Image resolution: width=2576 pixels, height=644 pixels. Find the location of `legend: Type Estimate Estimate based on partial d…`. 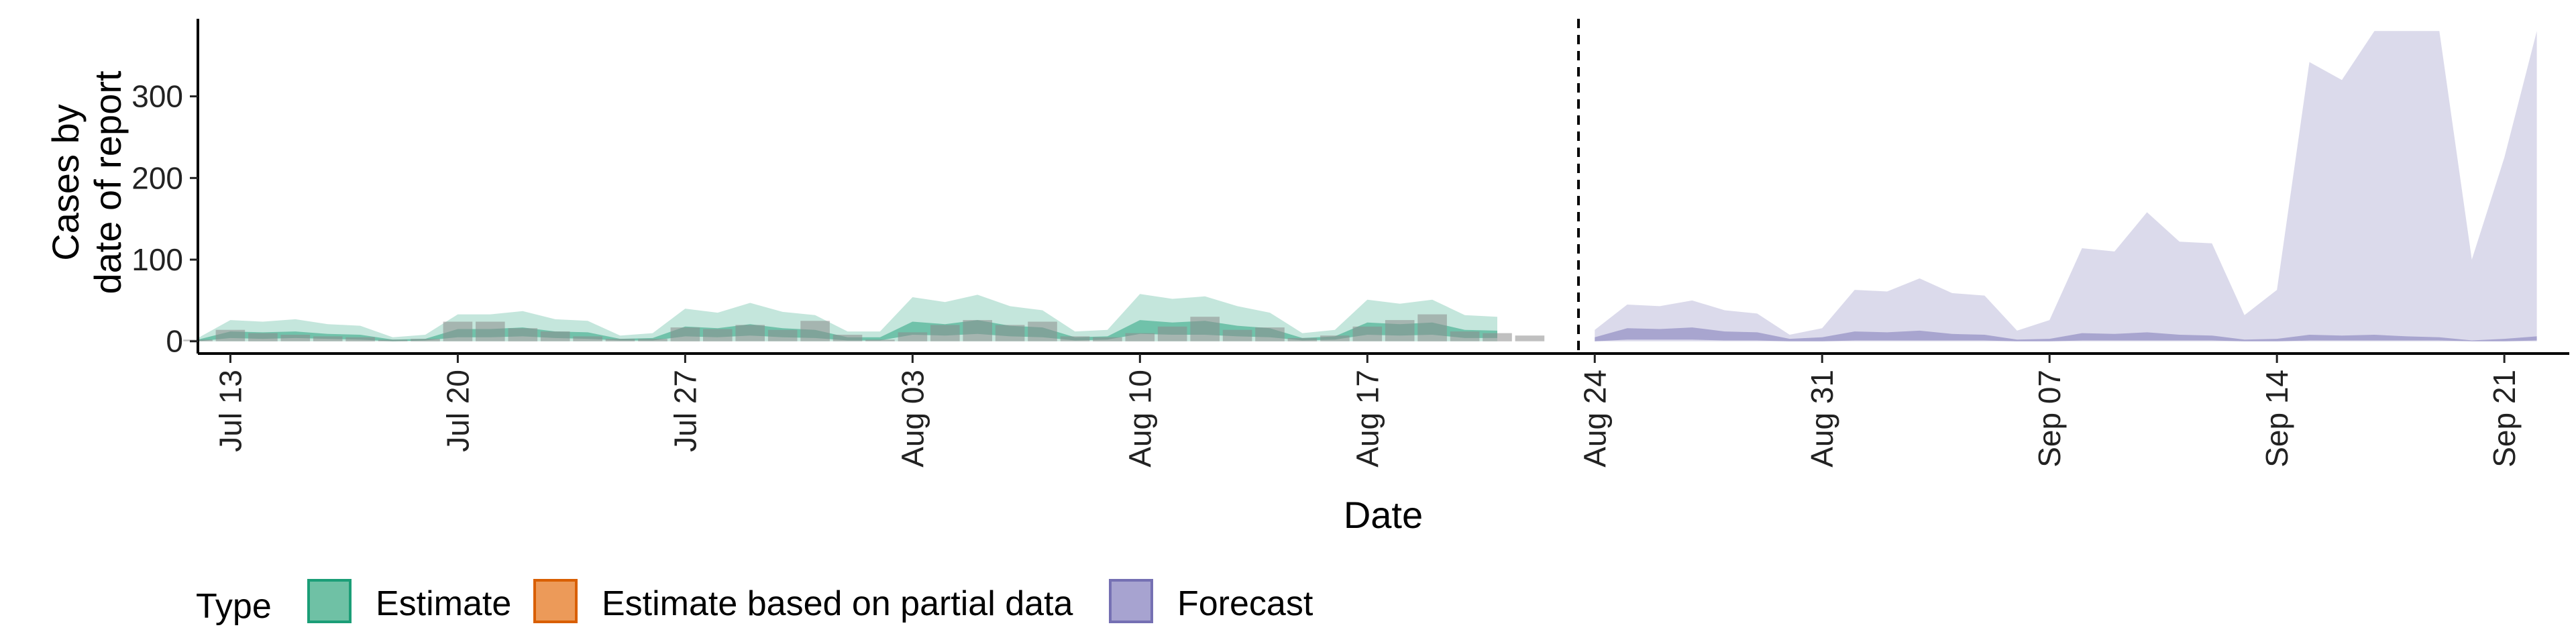

legend: Type Estimate Estimate based on partial d… is located at coordinates (754, 602).